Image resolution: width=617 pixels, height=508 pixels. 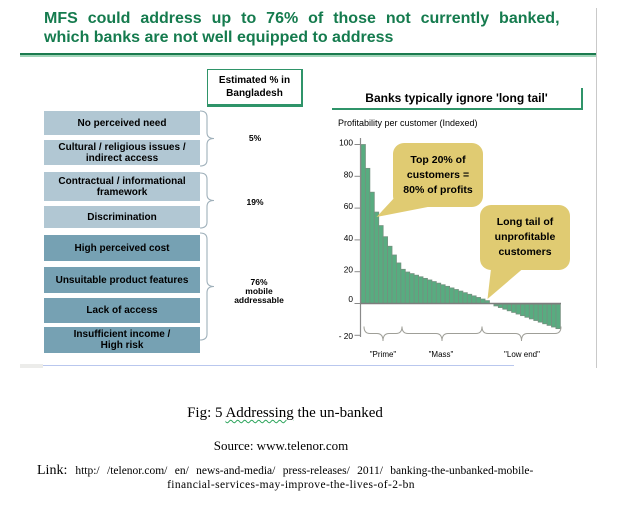 What do you see at coordinates (349, 206) in the screenshot?
I see `svg-text: 60` at bounding box center [349, 206].